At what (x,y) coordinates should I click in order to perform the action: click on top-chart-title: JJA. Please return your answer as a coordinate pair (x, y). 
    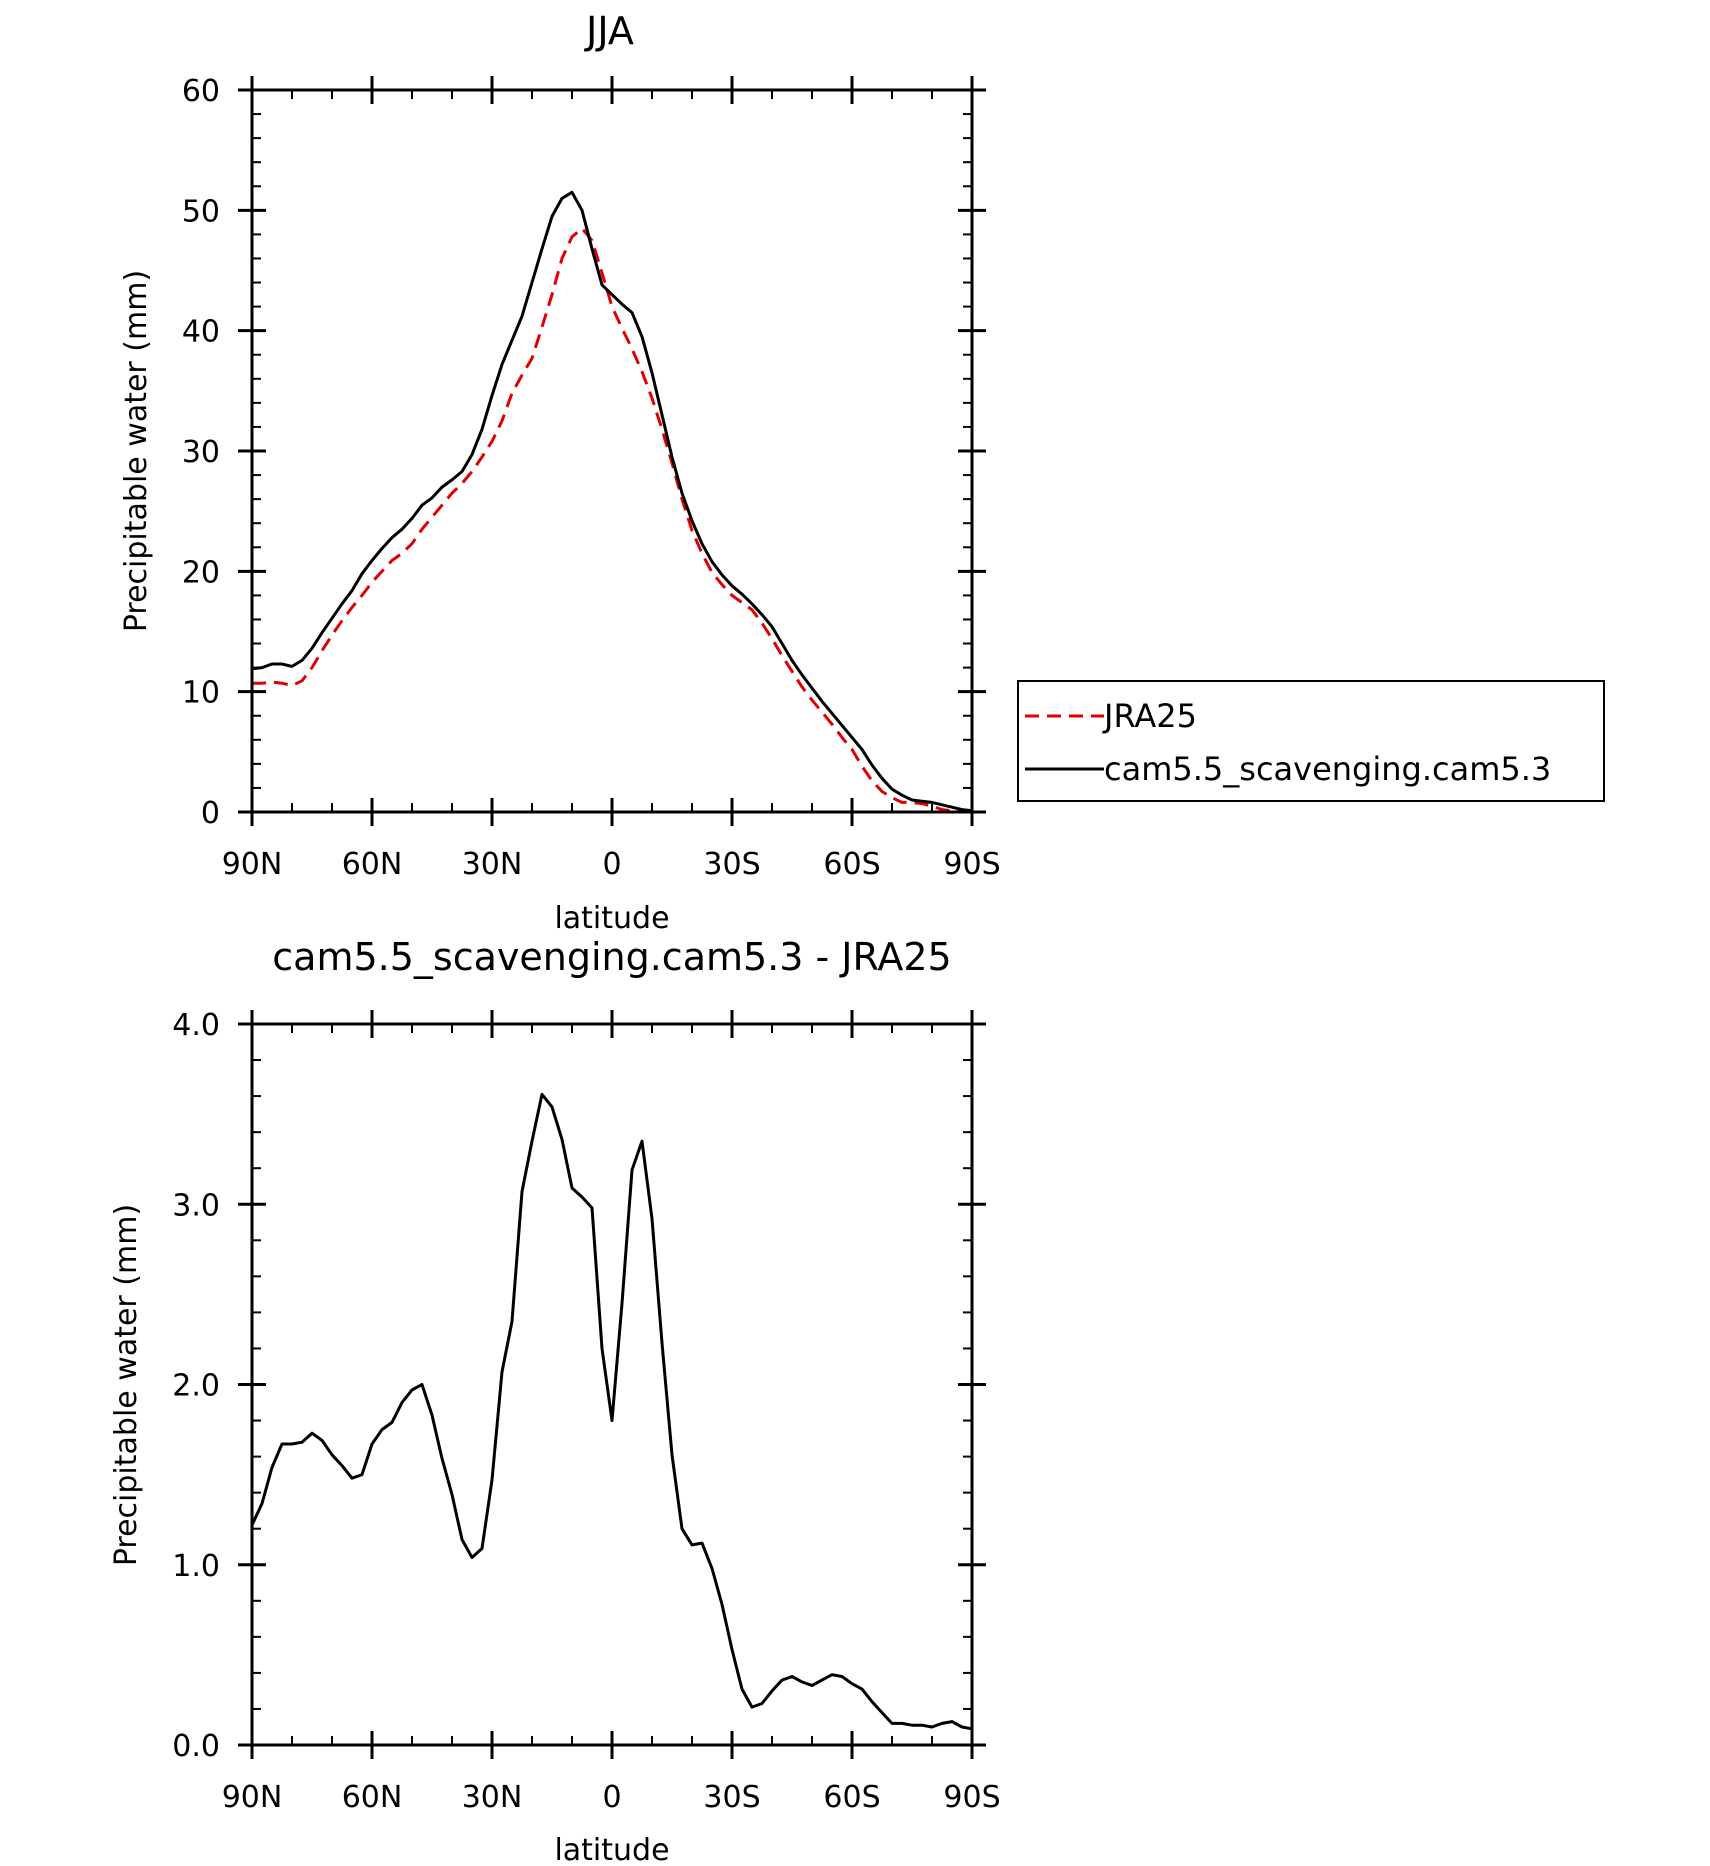
    Looking at the image, I should click on (609, 31).